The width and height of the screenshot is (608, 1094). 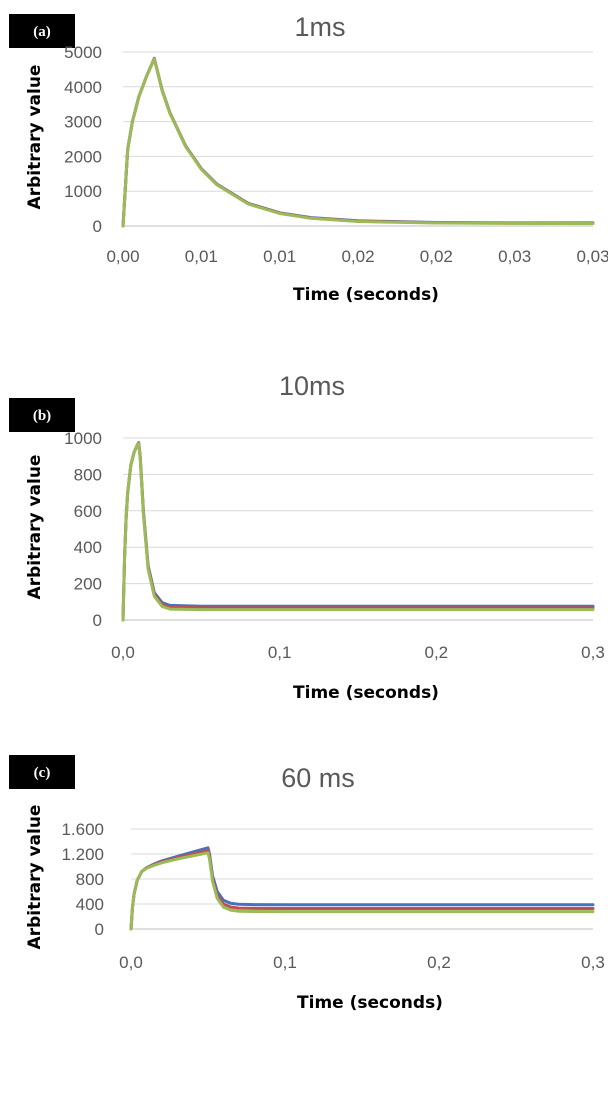 What do you see at coordinates (82, 854) in the screenshot?
I see `y-tick-label: 1.200` at bounding box center [82, 854].